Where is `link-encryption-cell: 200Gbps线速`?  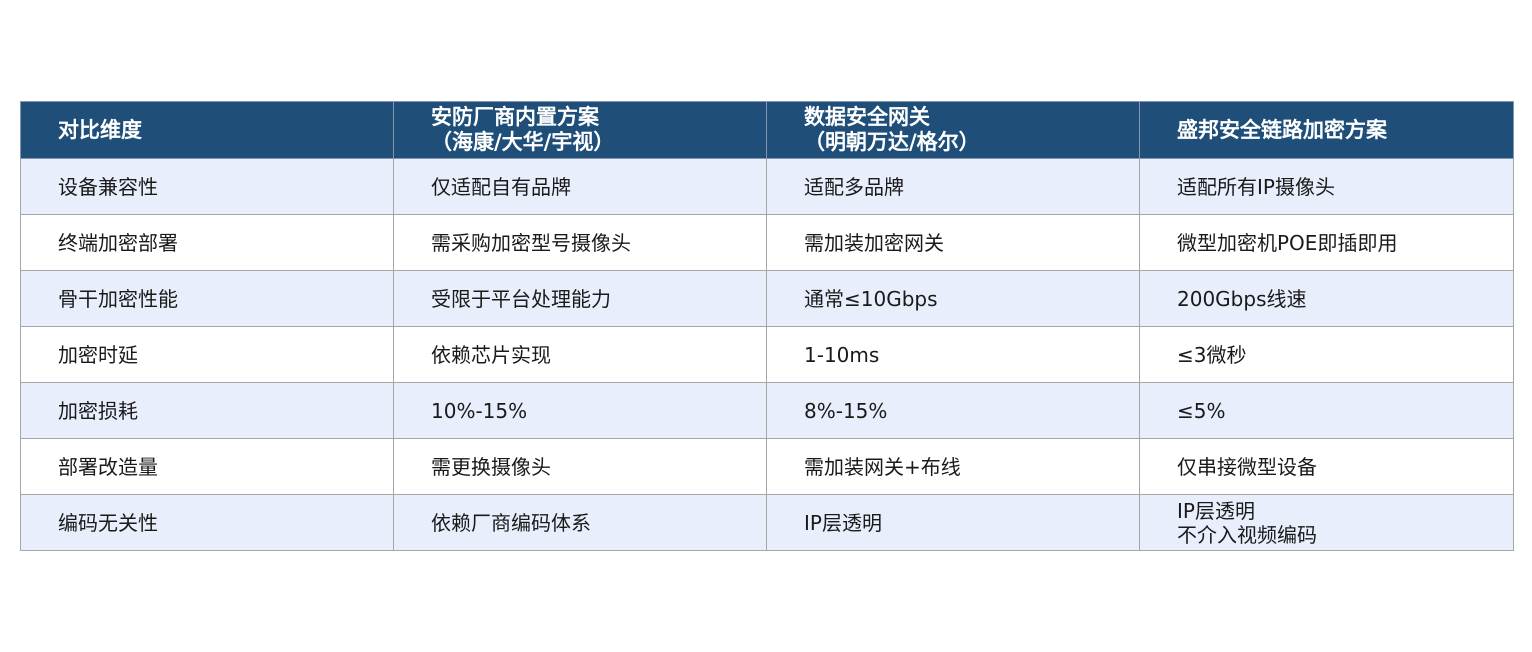 link-encryption-cell: 200Gbps线速 is located at coordinates (1326, 298).